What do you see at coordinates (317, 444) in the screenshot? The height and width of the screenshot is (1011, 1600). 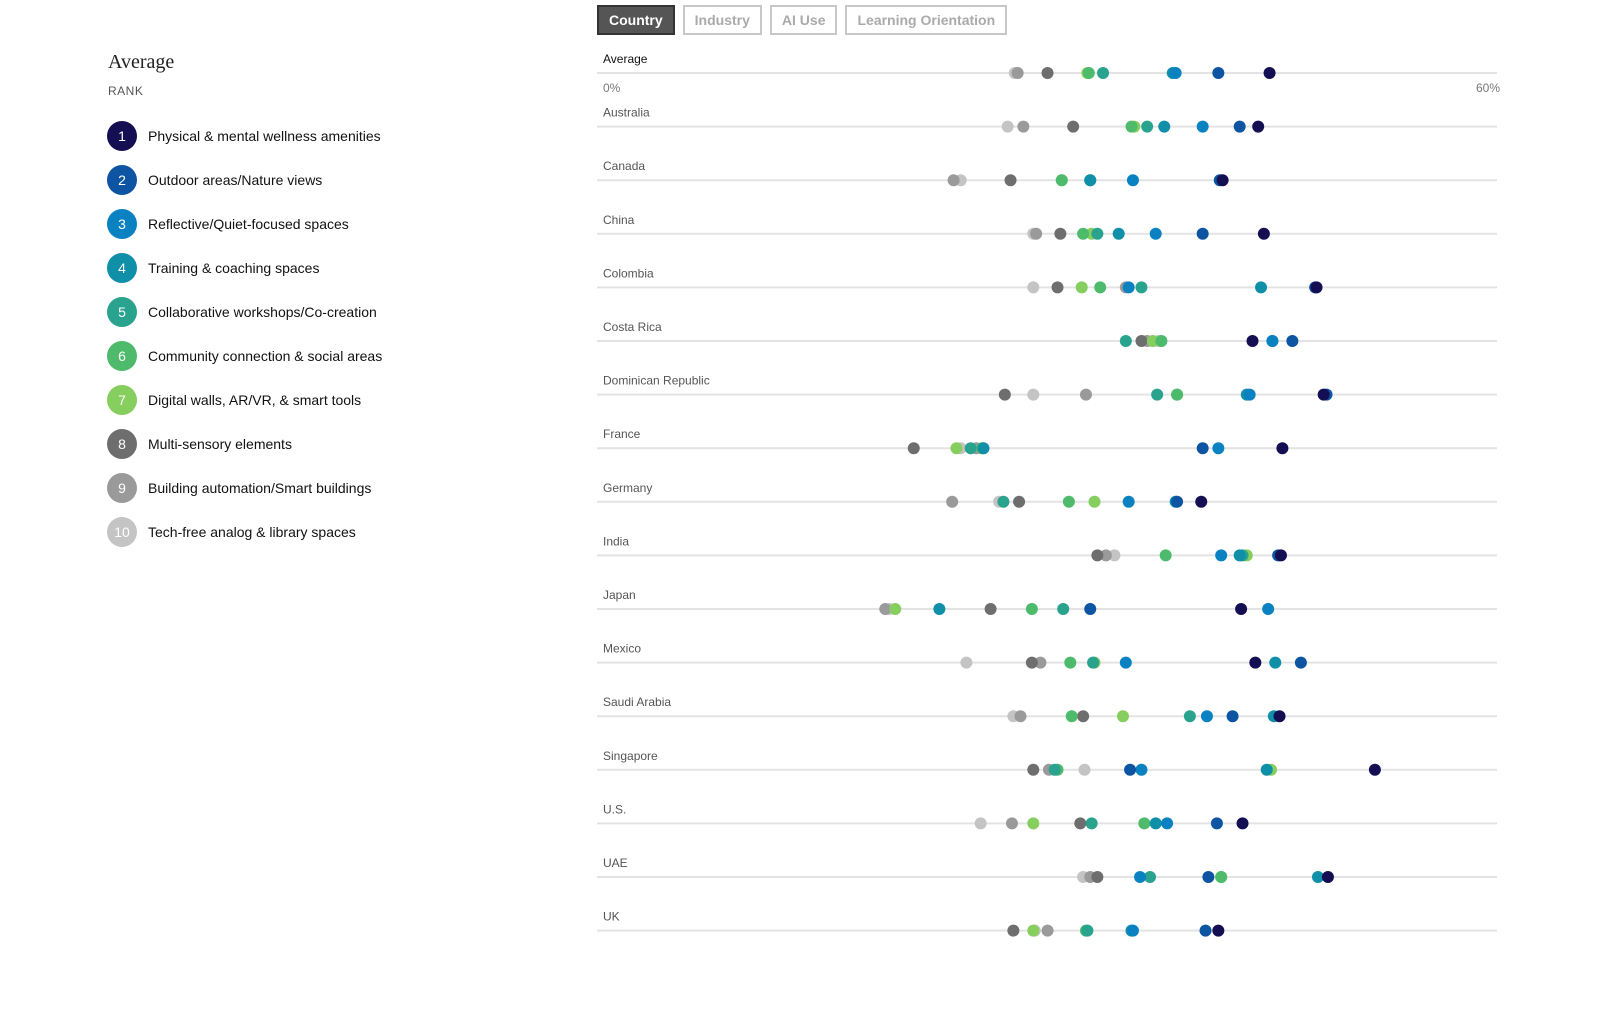 I see `legend-item: 8 Multi-sensory elements` at bounding box center [317, 444].